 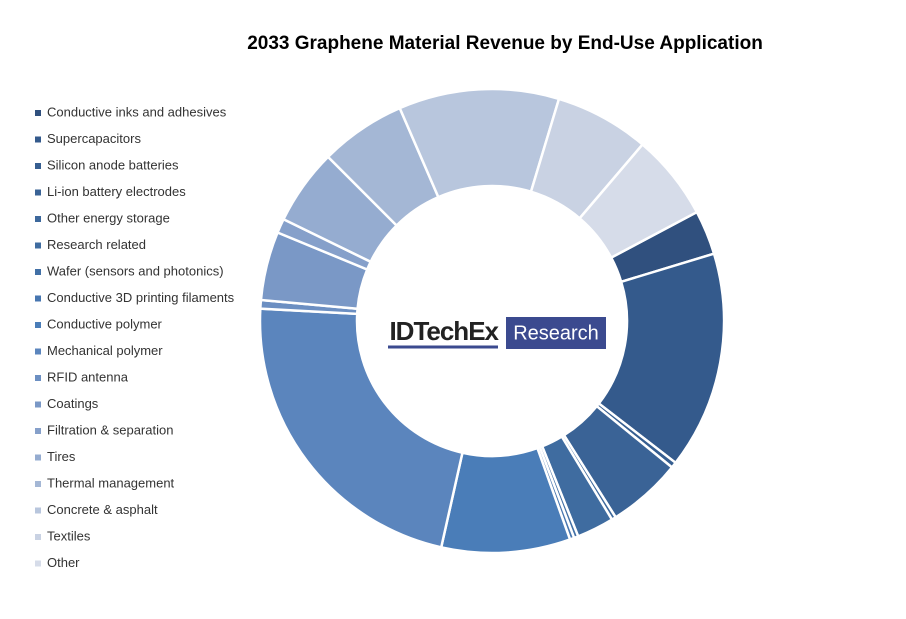 What do you see at coordinates (73, 403) in the screenshot?
I see `legend-label: Coatings` at bounding box center [73, 403].